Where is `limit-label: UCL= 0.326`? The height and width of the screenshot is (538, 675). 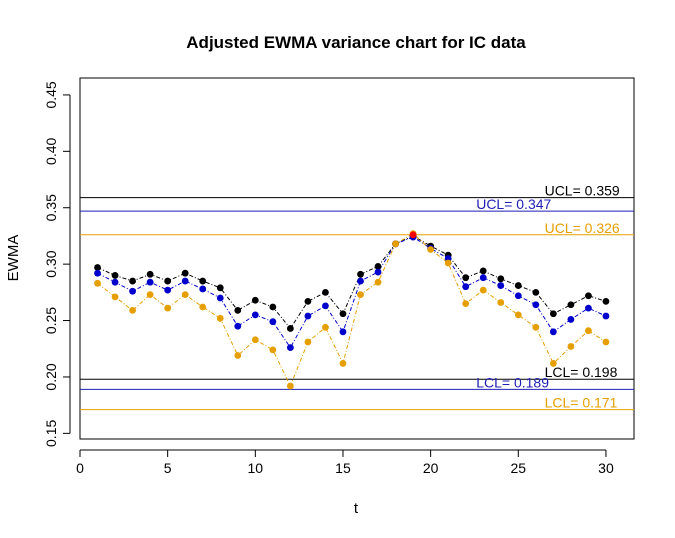 limit-label: UCL= 0.326 is located at coordinates (582, 228).